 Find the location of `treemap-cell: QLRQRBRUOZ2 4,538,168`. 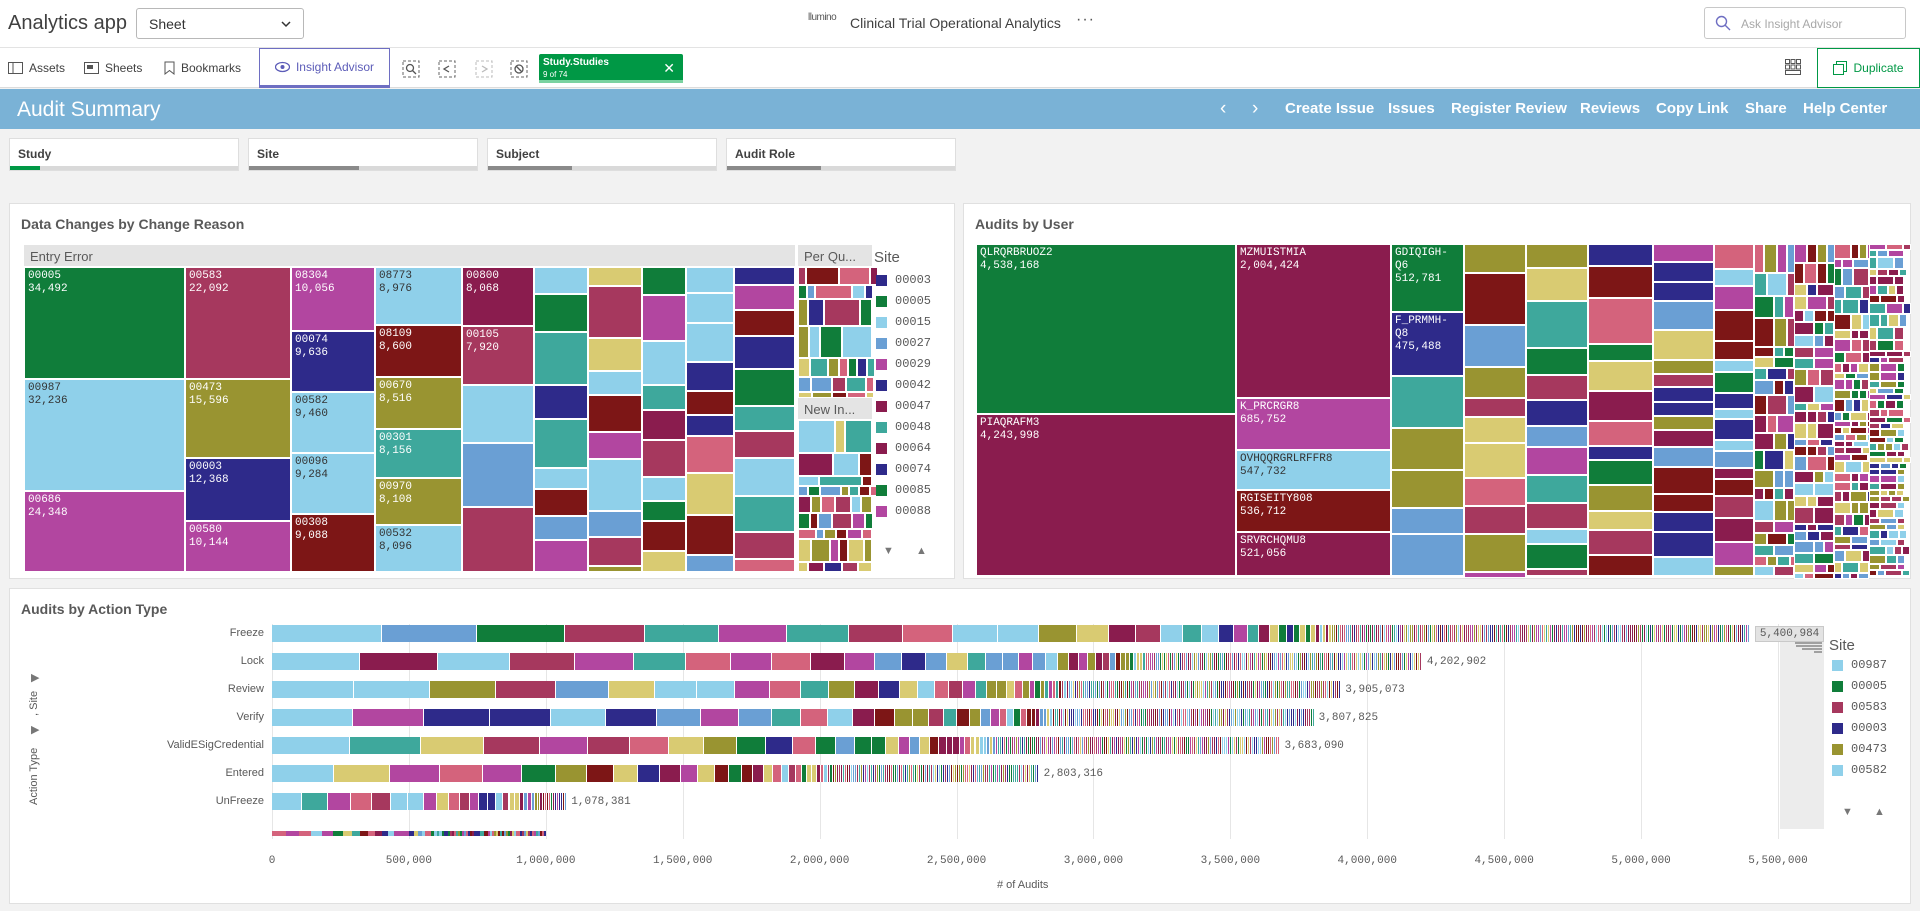

treemap-cell: QLRQRBRUOZ2 4,538,168 is located at coordinates (1106, 329).